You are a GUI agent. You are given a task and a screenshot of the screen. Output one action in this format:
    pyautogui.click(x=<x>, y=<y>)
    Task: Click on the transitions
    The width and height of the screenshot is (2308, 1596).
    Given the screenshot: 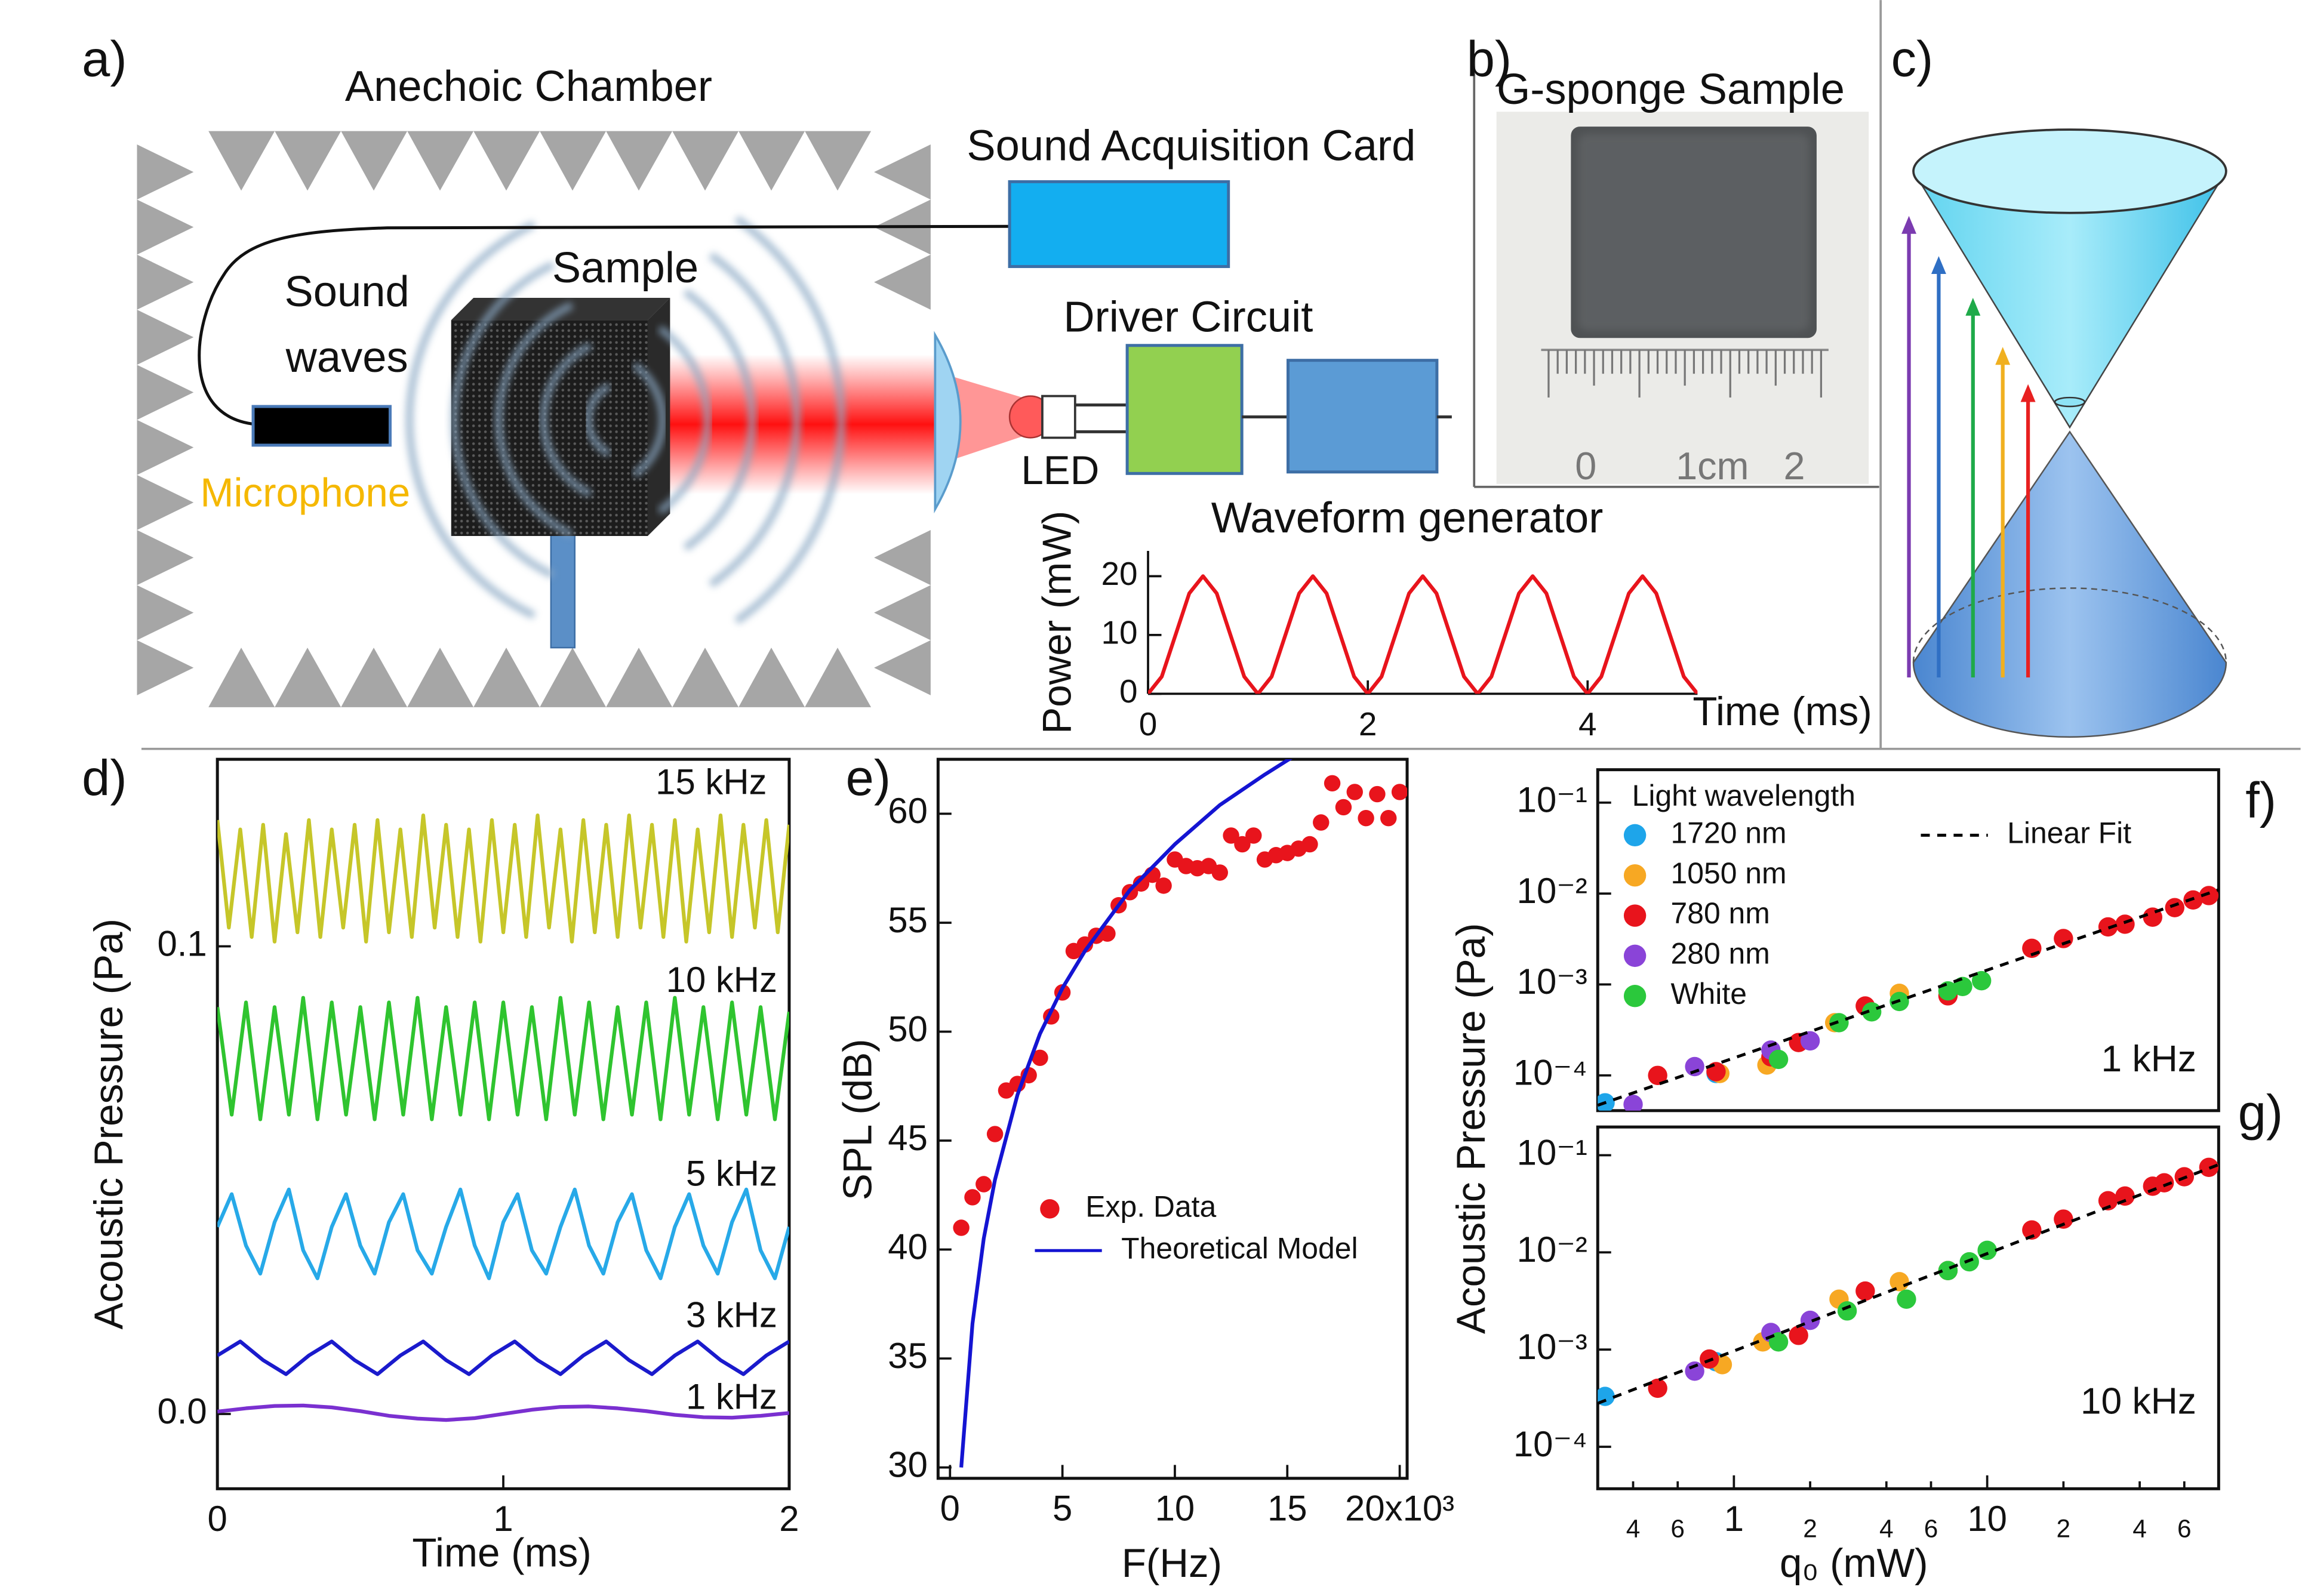 What is the action you would take?
    pyautogui.click(x=1969, y=446)
    